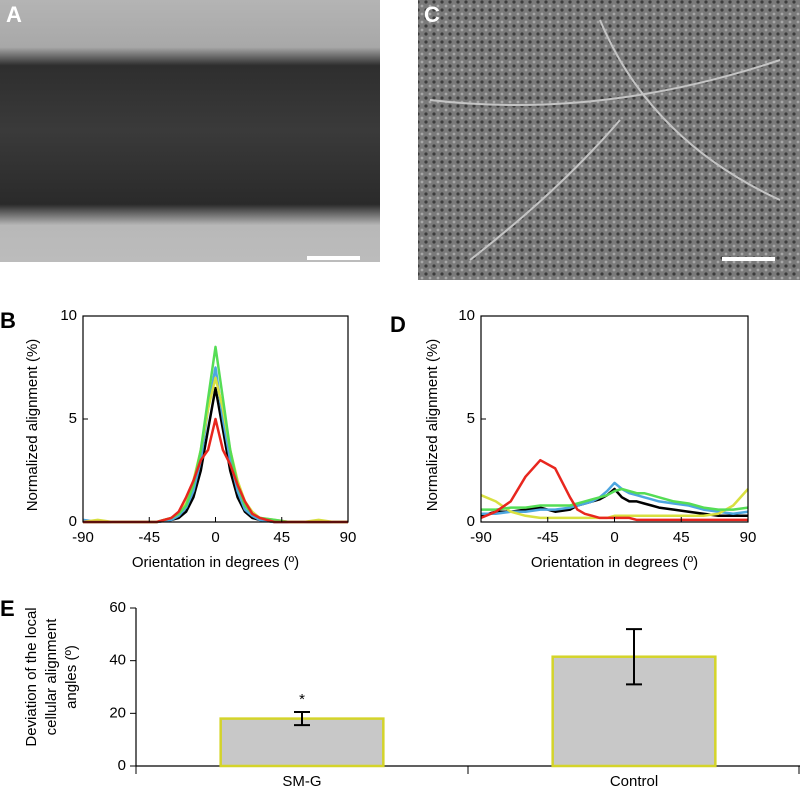 The image size is (800, 795). I want to click on y-tick-label: 40, so click(117, 660).